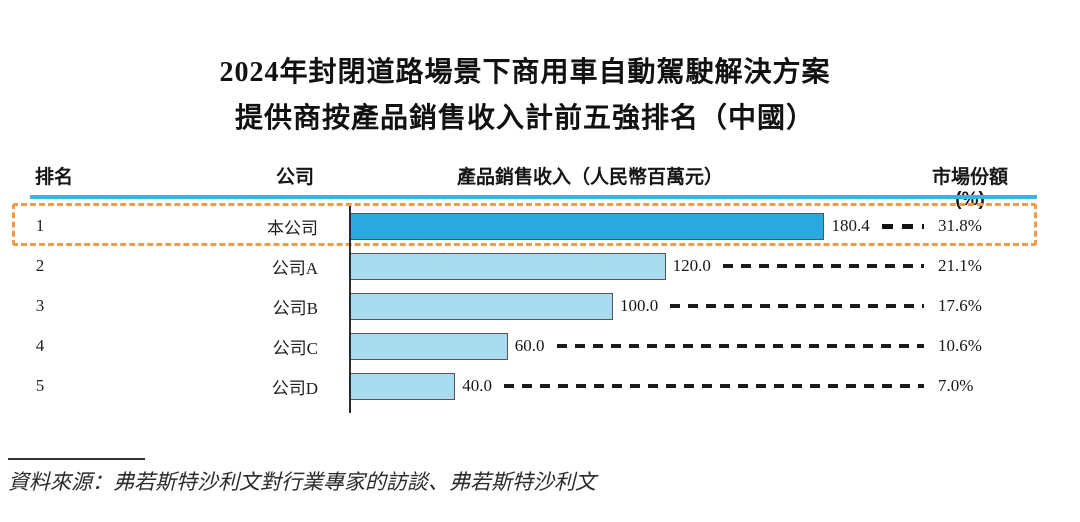  Describe the element at coordinates (960, 225) in the screenshot. I see `market-share-cell: 31.8%` at that location.